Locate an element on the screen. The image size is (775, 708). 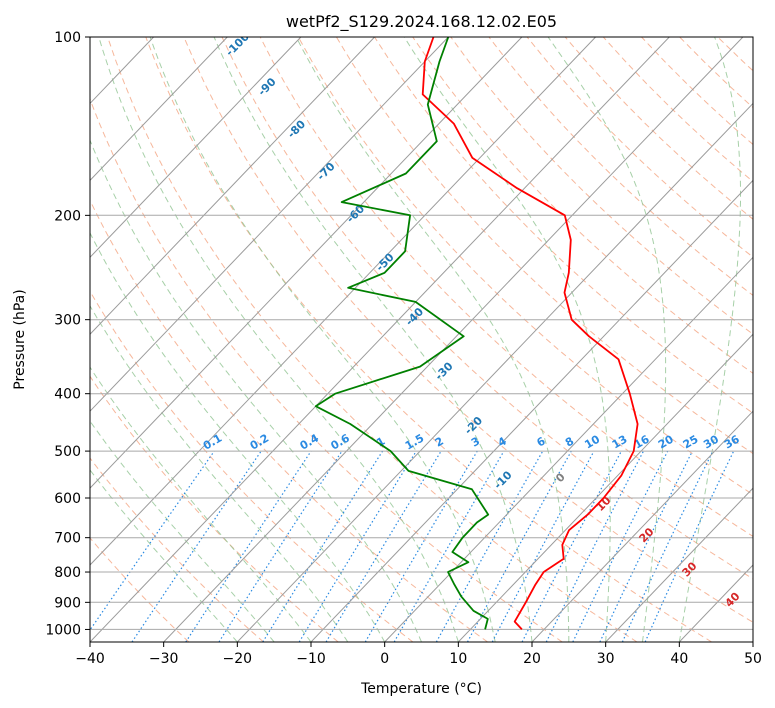
x-tick-label: −30 is located at coordinates (164, 659).